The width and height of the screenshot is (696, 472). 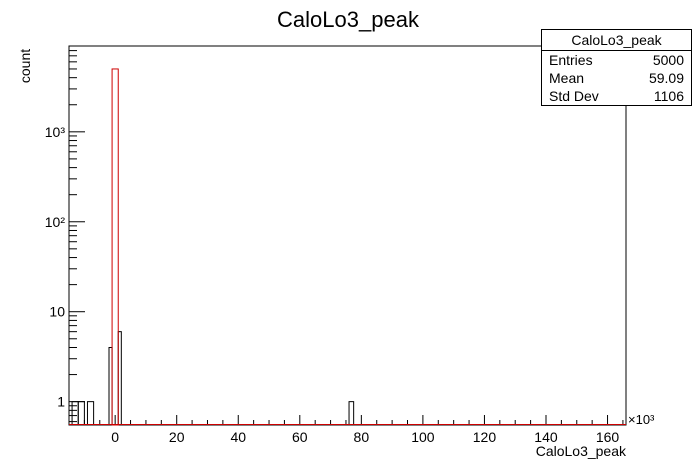 I want to click on y-tick-label: 10, so click(x=57, y=312).